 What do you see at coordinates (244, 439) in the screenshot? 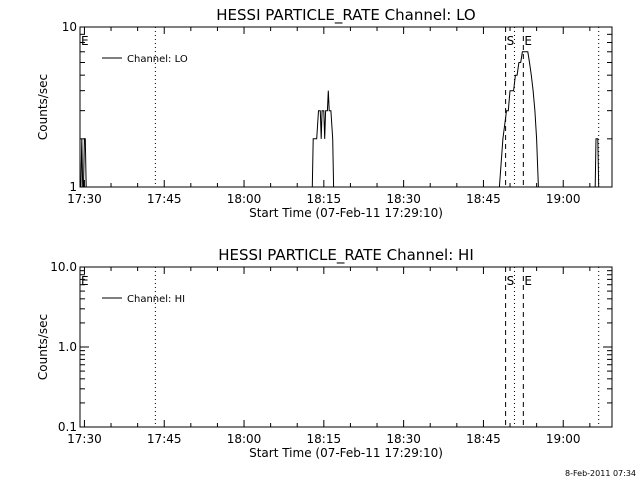
I see `hi-x-tick-label: 18:00` at bounding box center [244, 439].